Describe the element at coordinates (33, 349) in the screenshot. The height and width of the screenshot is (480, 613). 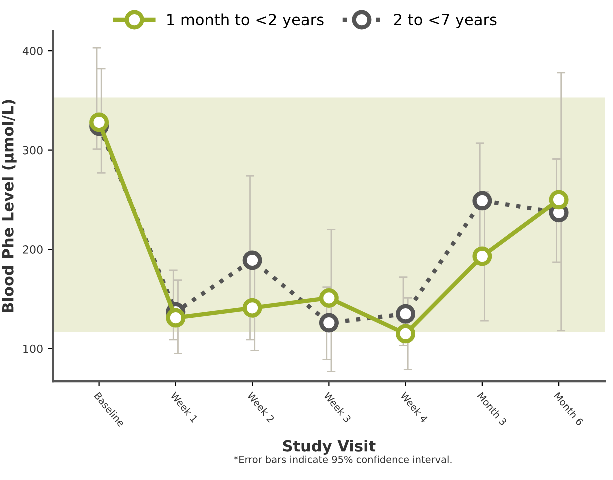
I see `y-tick-label: 100` at that location.